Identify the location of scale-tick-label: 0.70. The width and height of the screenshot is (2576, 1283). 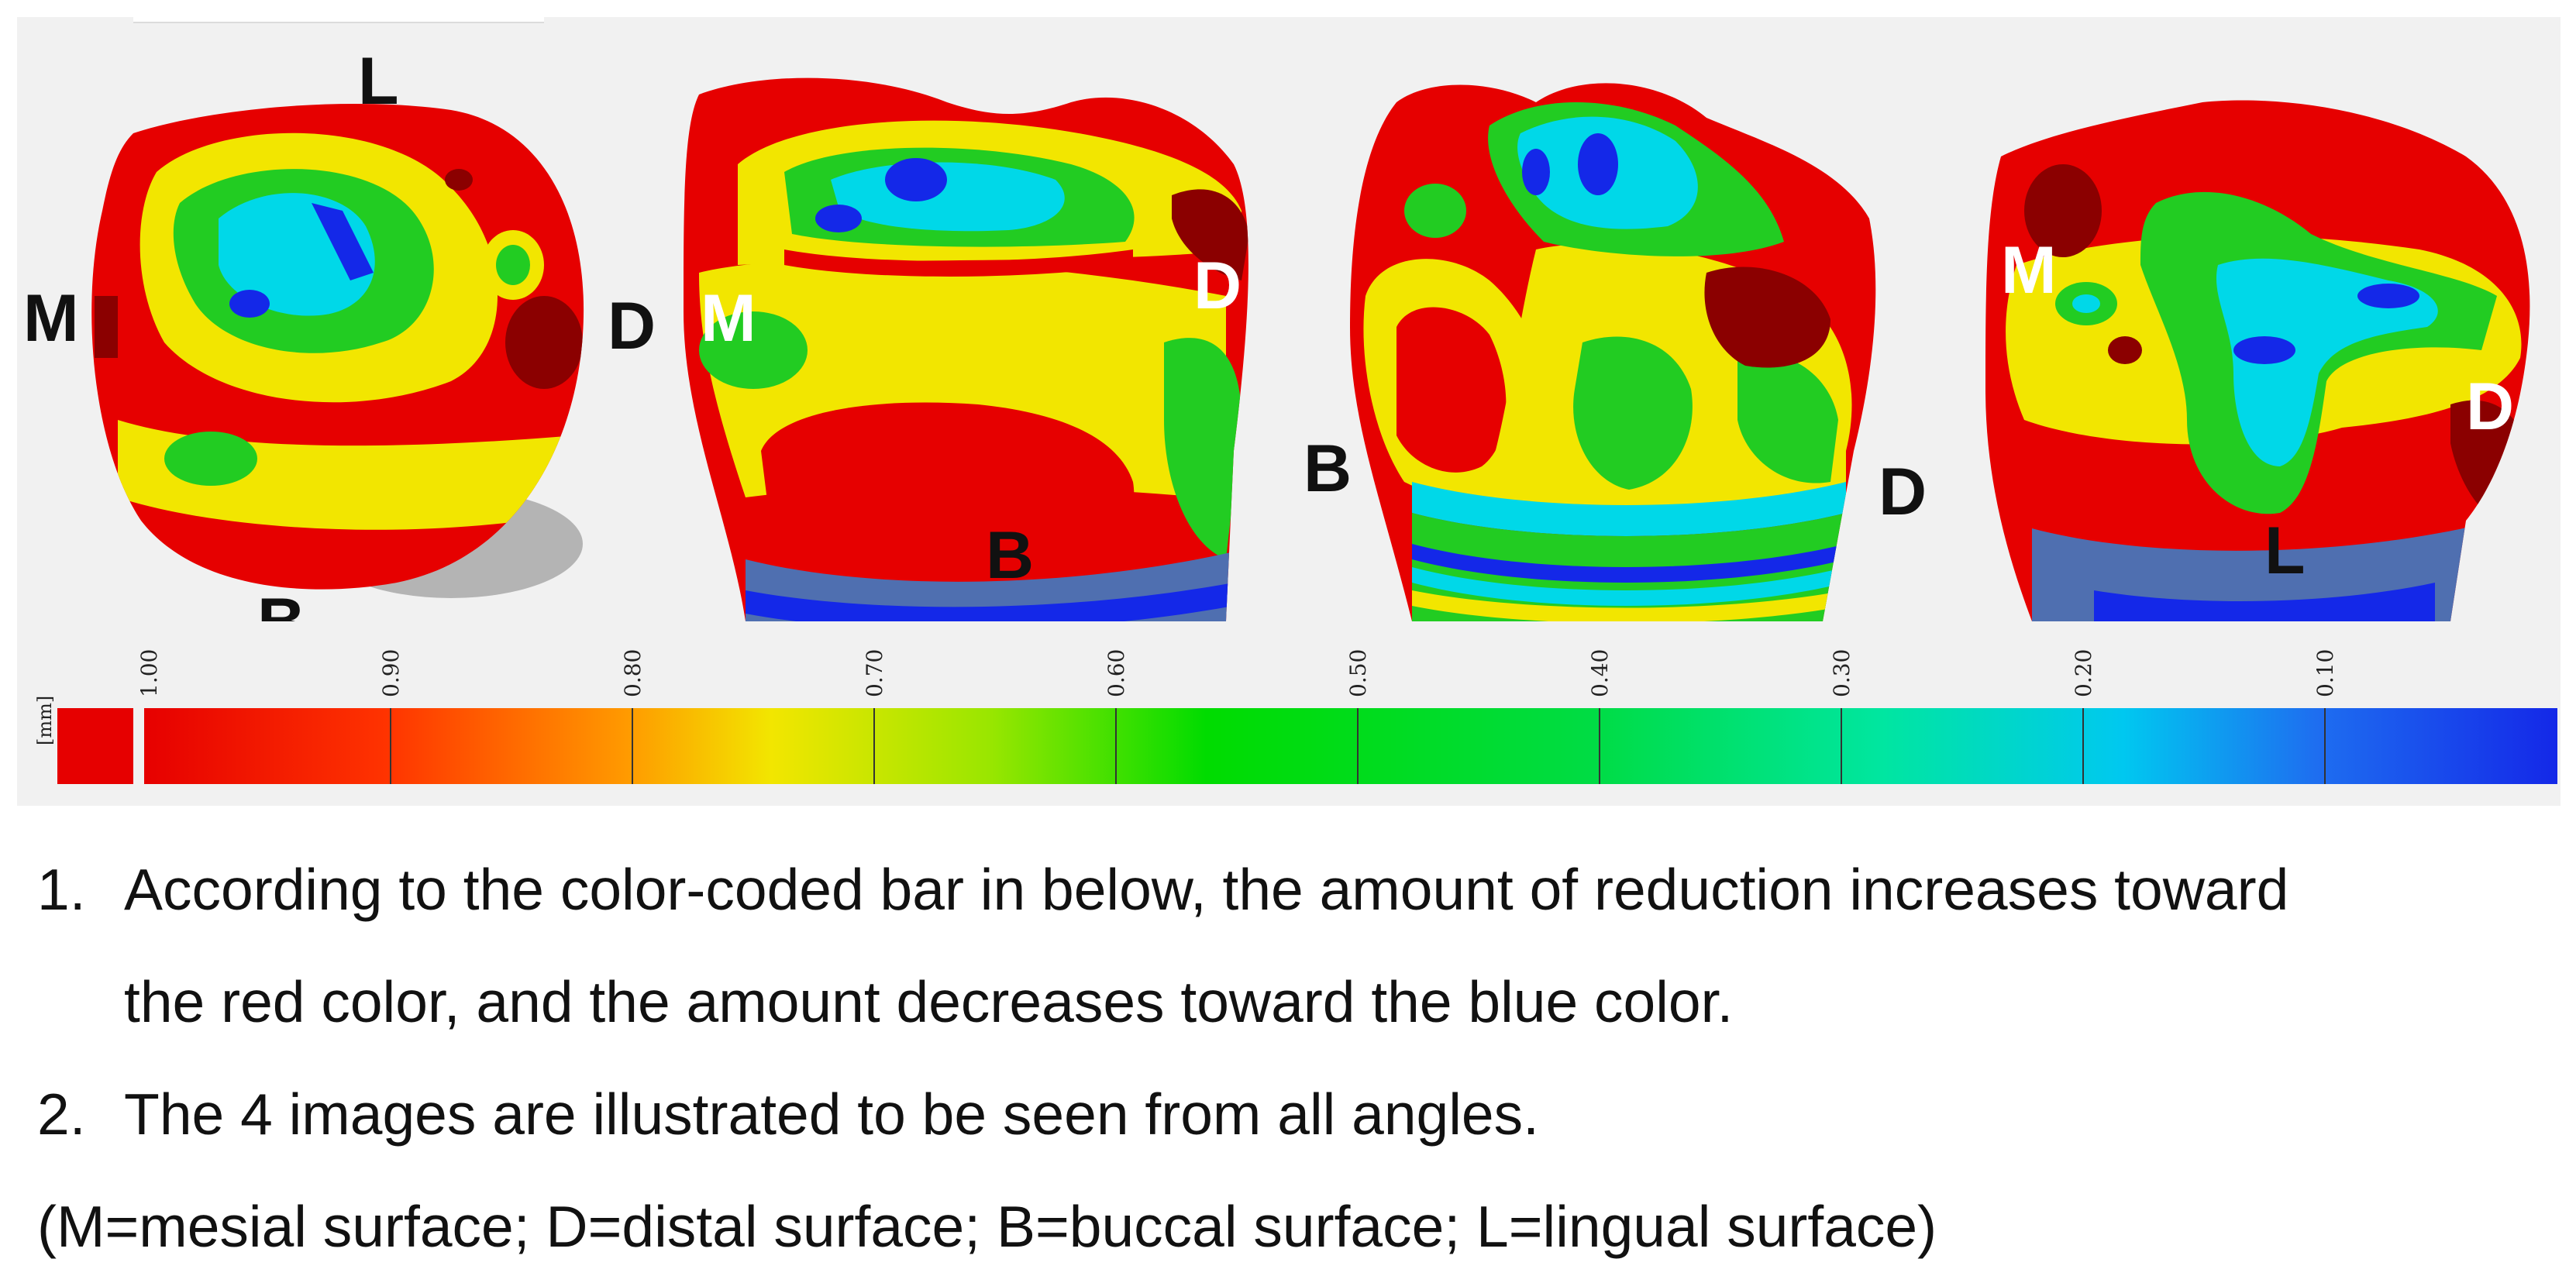
(874, 673).